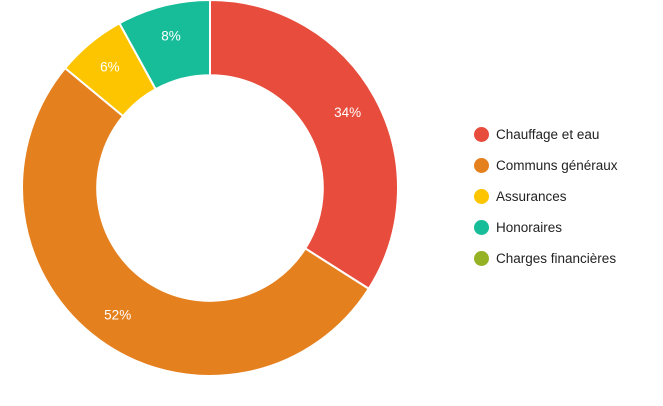 The image size is (663, 406). What do you see at coordinates (531, 196) in the screenshot?
I see `legend-item-label: Assurances` at bounding box center [531, 196].